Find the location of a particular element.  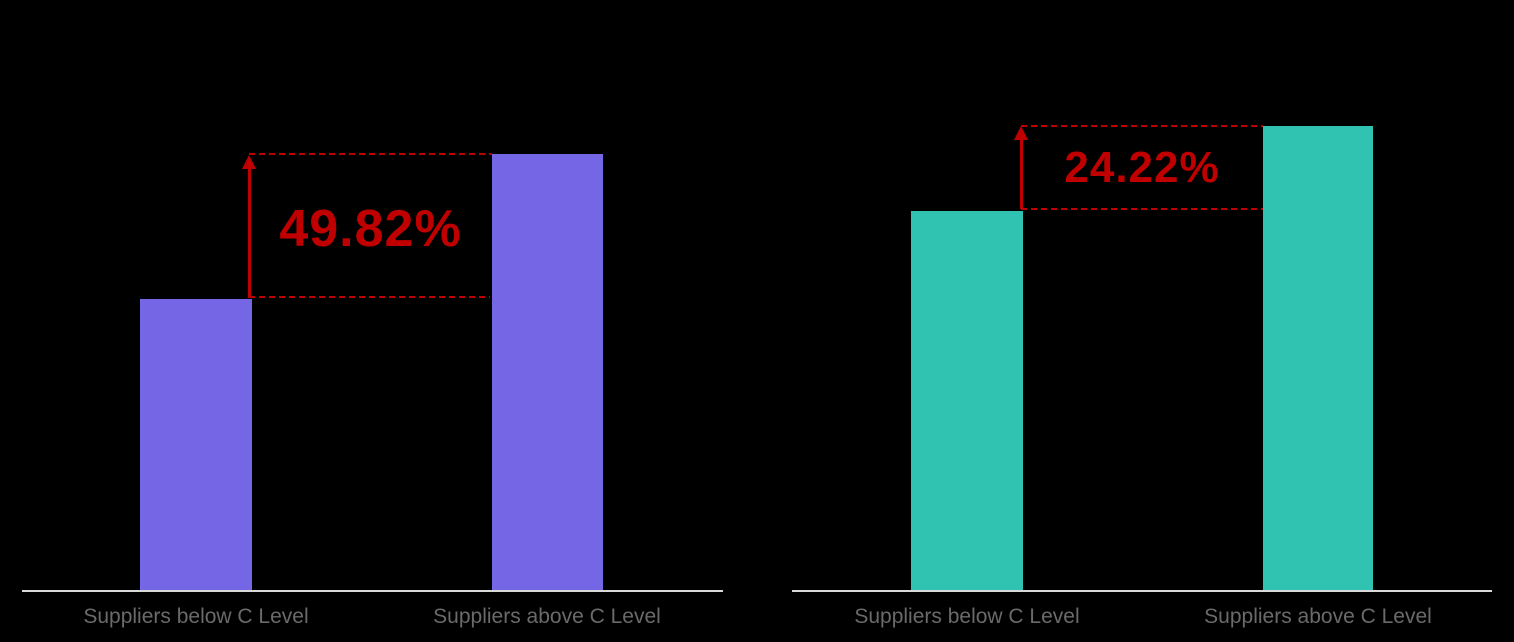

dashed-reference-line-top-left-chart is located at coordinates (370, 154).